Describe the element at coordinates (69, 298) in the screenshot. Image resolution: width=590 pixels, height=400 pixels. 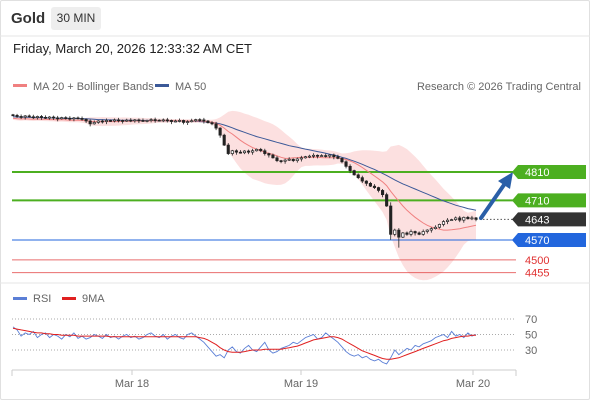
I see `legend-swatch-9ma` at that location.